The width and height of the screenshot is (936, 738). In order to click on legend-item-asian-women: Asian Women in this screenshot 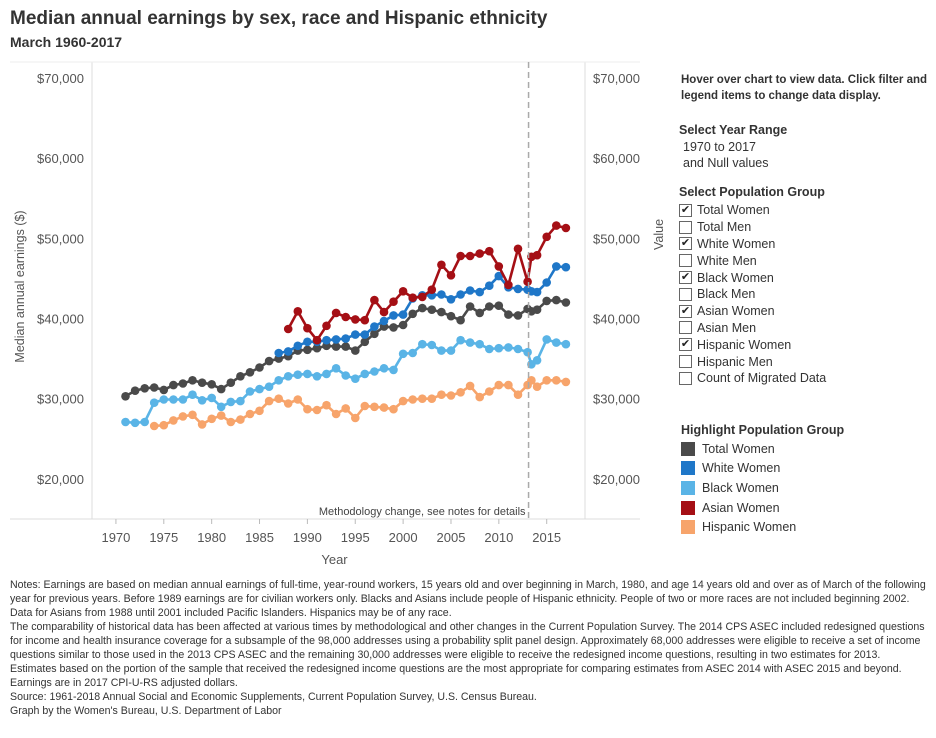, I will do `click(738, 508)`.